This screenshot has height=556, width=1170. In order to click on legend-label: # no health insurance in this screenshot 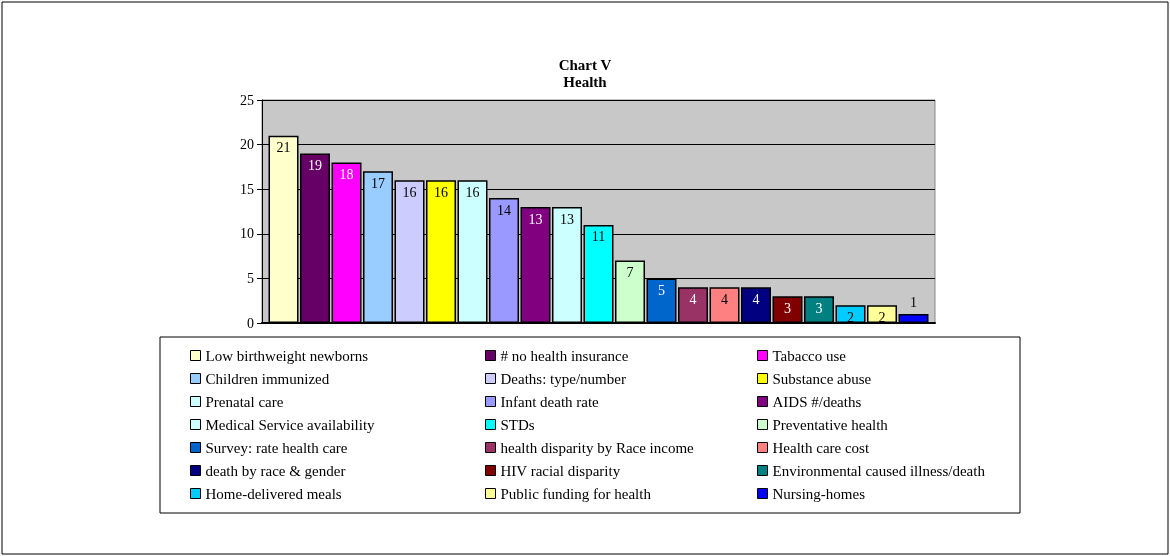, I will do `click(564, 355)`.